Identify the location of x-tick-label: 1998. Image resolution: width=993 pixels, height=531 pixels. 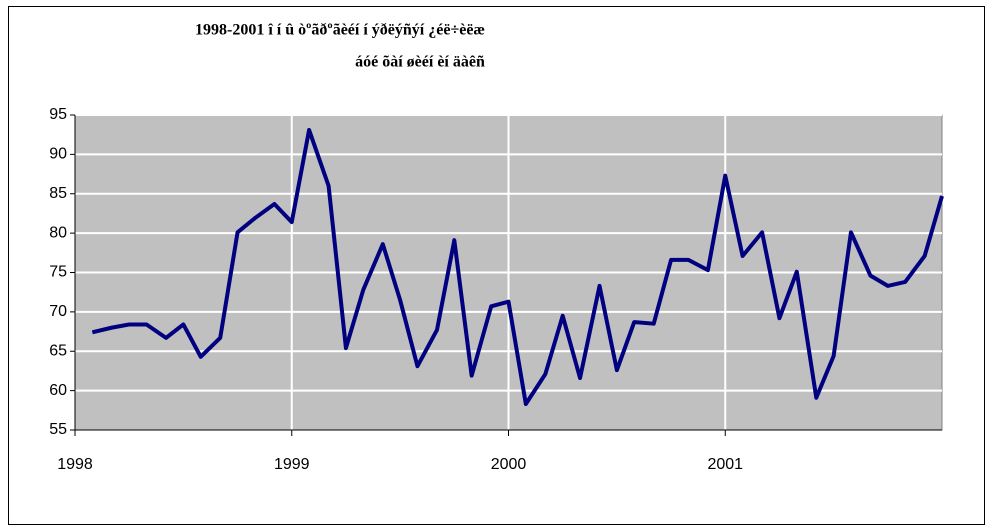
(75, 464).